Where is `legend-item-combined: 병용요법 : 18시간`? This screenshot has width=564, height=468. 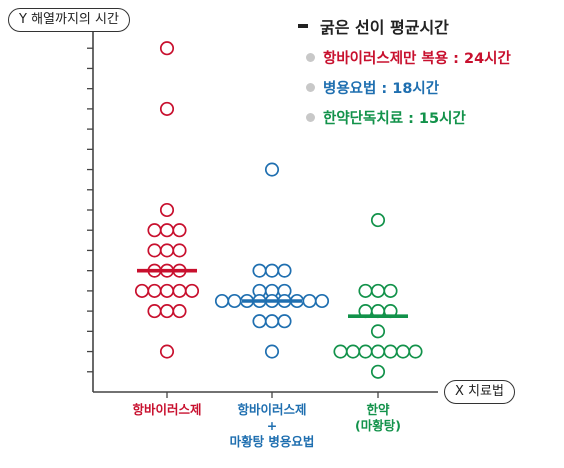 legend-item-combined: 병용요법 : 18시간 is located at coordinates (408, 87).